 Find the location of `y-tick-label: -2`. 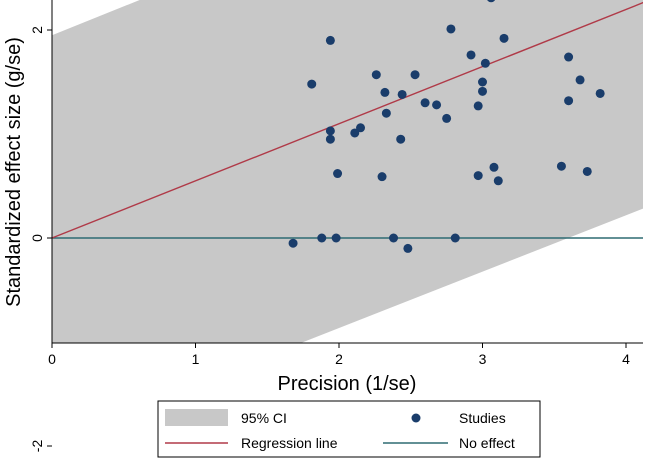

y-tick-label: -2 is located at coordinates (37, 446).